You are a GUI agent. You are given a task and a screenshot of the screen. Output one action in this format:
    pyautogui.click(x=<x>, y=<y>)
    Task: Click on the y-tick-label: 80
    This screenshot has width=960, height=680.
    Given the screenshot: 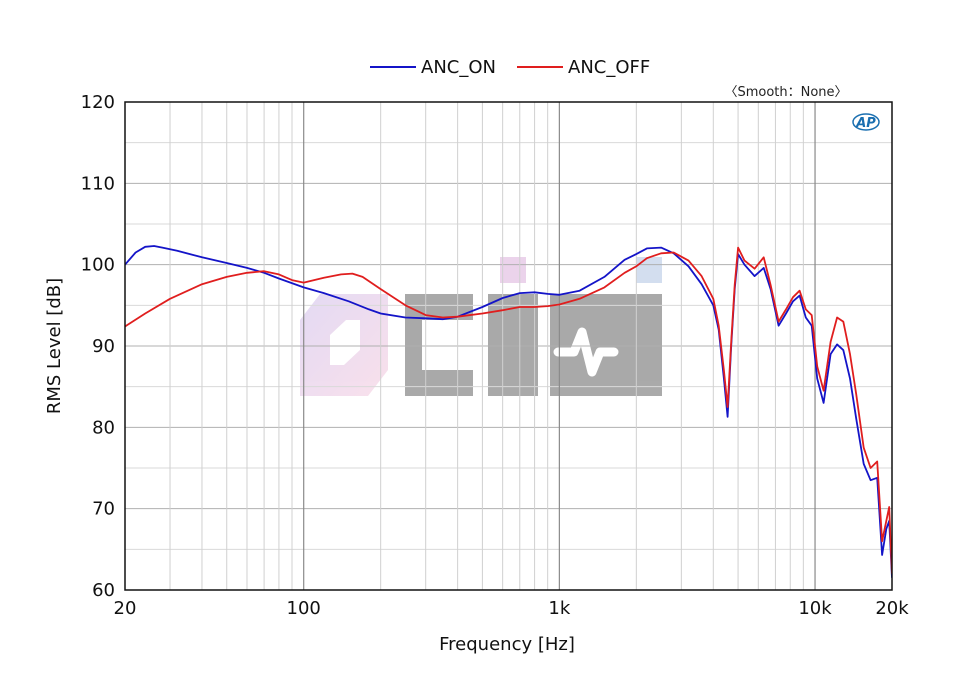 What is the action you would take?
    pyautogui.click(x=103, y=427)
    